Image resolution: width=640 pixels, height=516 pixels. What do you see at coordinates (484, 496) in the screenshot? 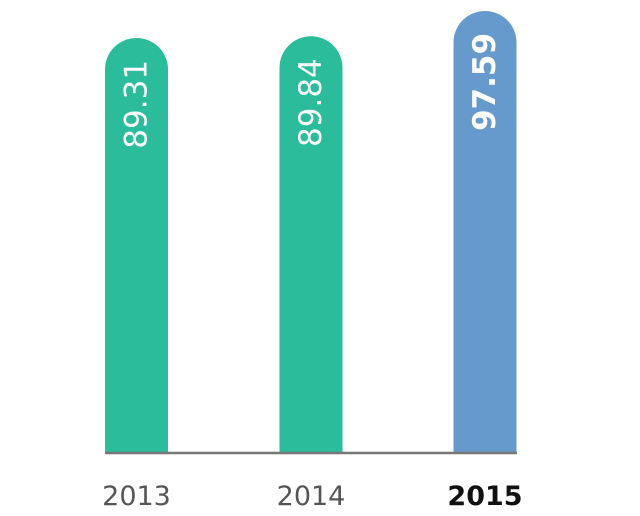
I see `x-tick-label-2015: 2015` at bounding box center [484, 496].